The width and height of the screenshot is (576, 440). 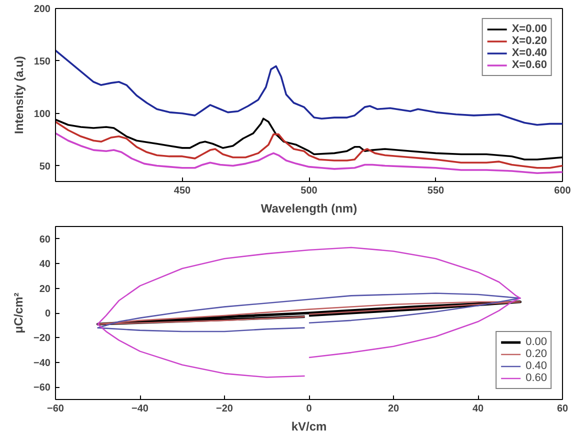 What do you see at coordinates (394, 409) in the screenshot?
I see `x-tick-label: 20` at bounding box center [394, 409].